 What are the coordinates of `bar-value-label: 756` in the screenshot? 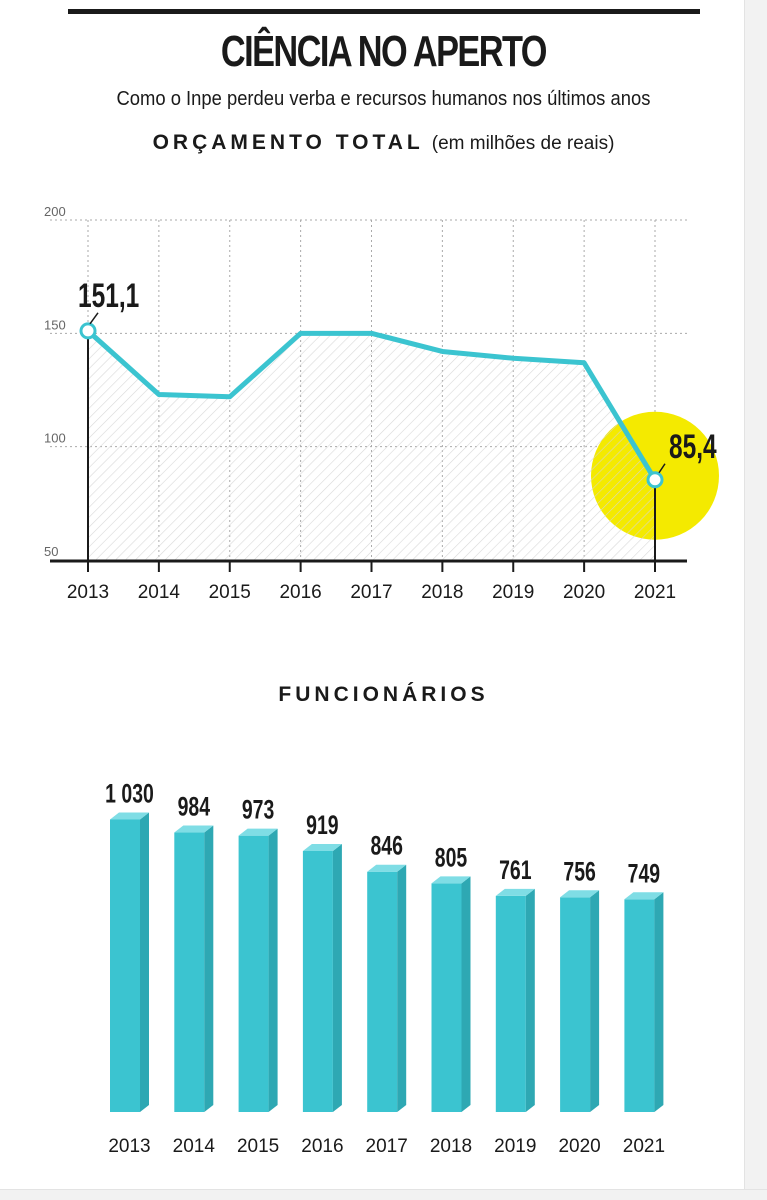 It's located at (579, 871).